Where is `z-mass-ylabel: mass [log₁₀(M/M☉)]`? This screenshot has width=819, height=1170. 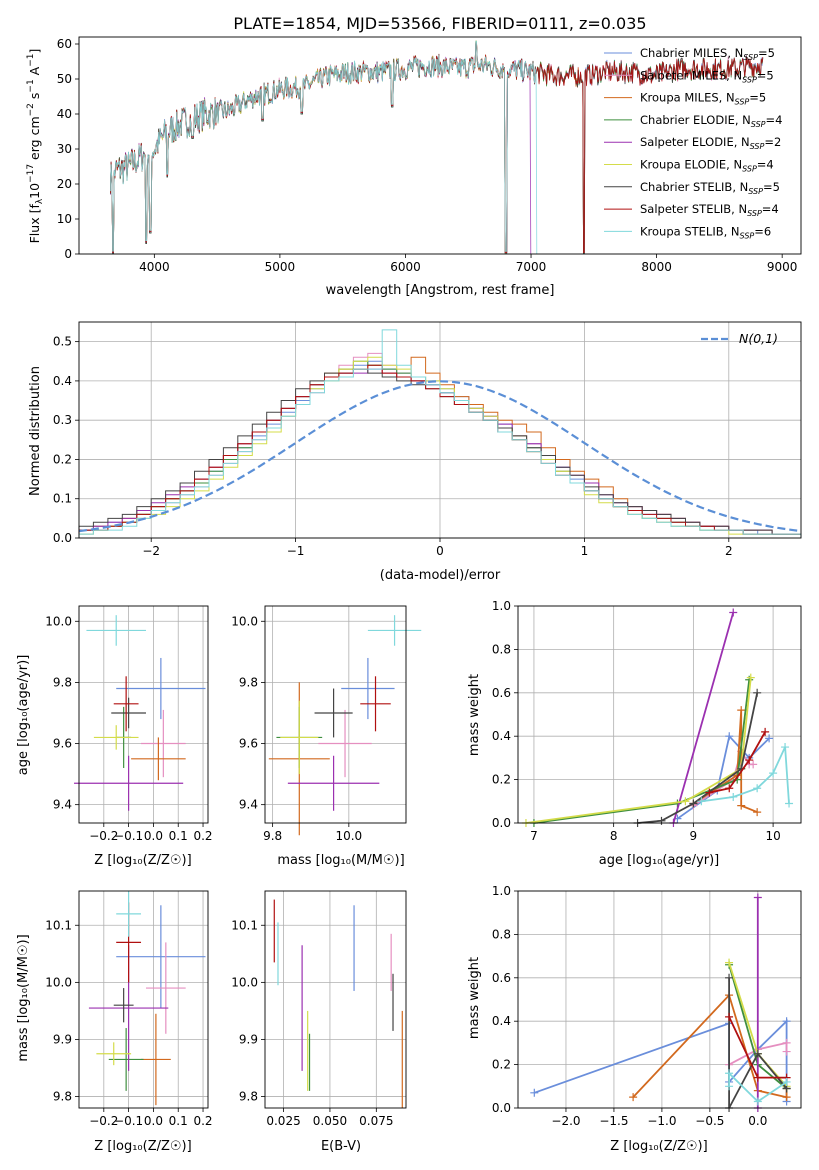 z-mass-ylabel: mass [log₁₀(M/M☉)] is located at coordinates (23, 997).